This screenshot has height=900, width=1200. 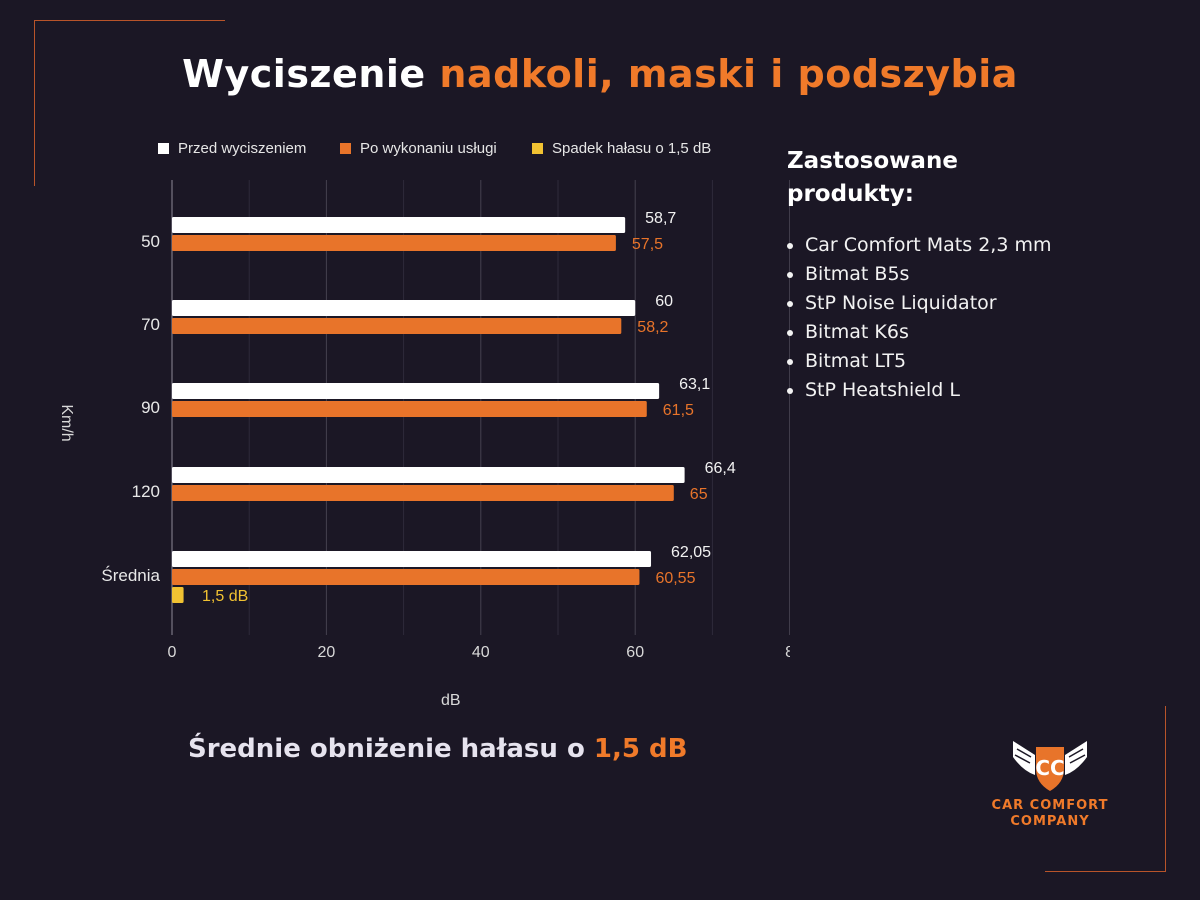 I want to click on decorative-corner-top-left, so click(x=129, y=103).